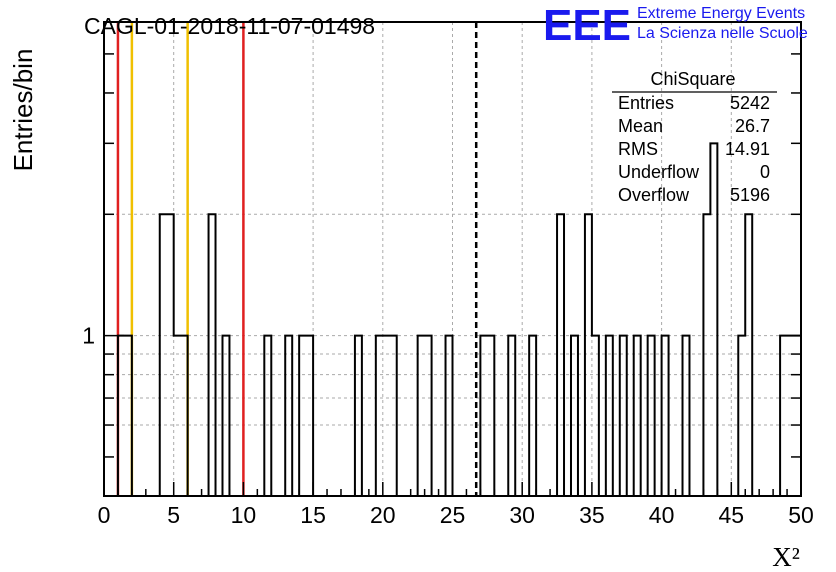 The height and width of the screenshot is (572, 836). What do you see at coordinates (522, 515) in the screenshot?
I see `x-tick-label: 30` at bounding box center [522, 515].